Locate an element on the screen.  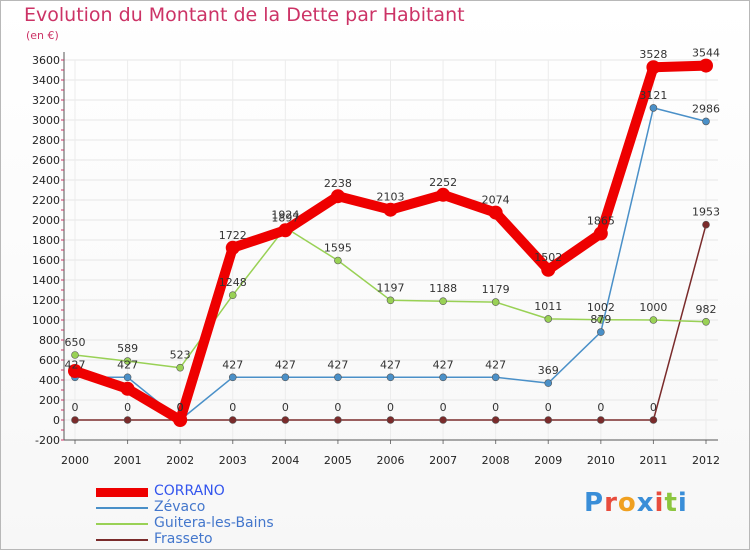
data-label: 589 is located at coordinates (127, 348).